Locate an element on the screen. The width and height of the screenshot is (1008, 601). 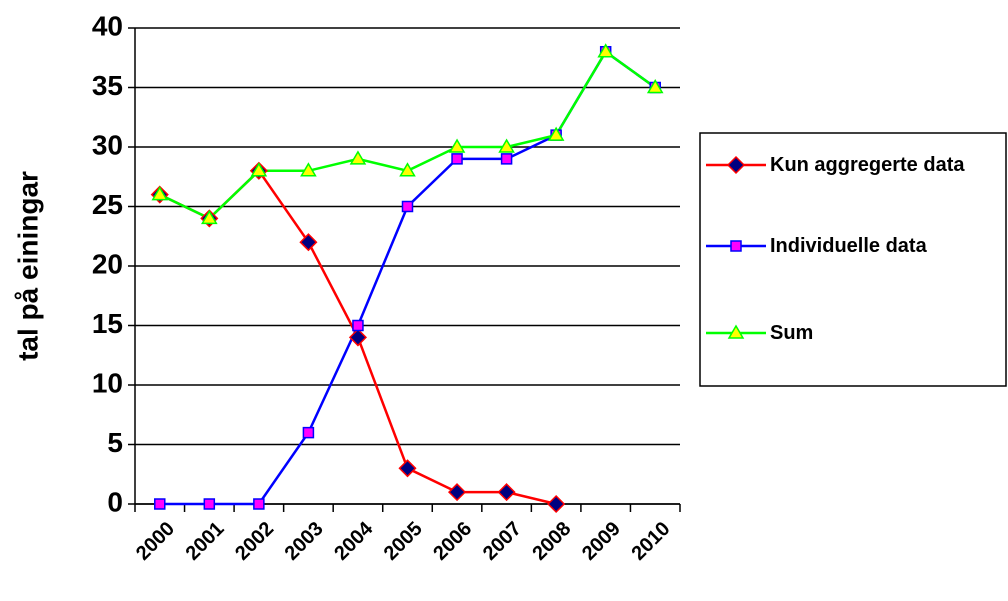
legend-item: Sum is located at coordinates (792, 333).